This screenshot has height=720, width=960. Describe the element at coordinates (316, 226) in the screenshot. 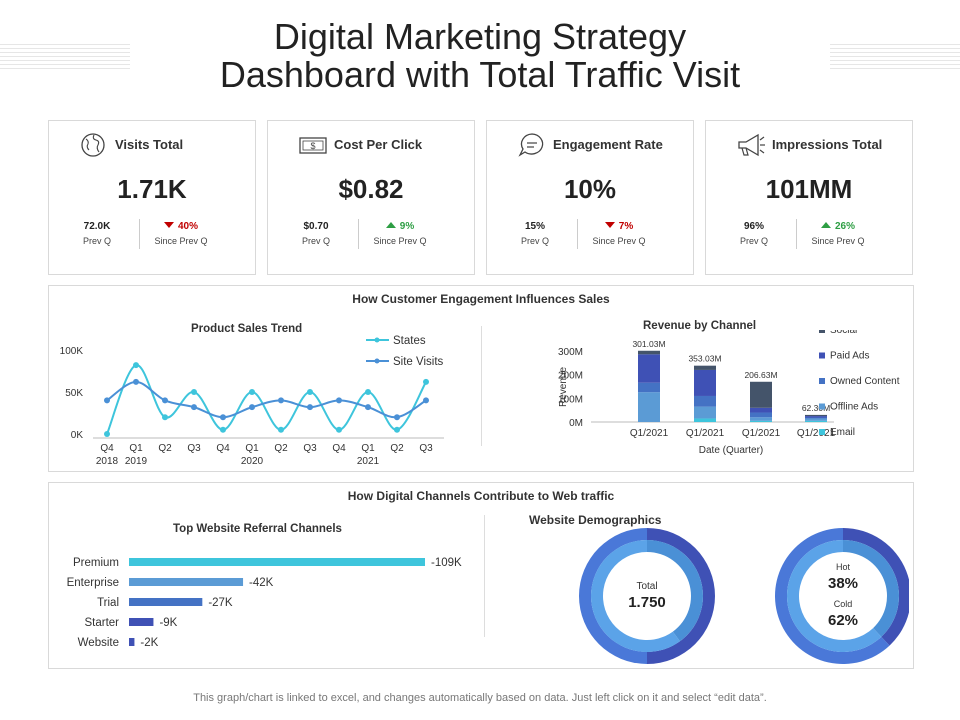

I see `kpi-prev-value: $0.70` at that location.